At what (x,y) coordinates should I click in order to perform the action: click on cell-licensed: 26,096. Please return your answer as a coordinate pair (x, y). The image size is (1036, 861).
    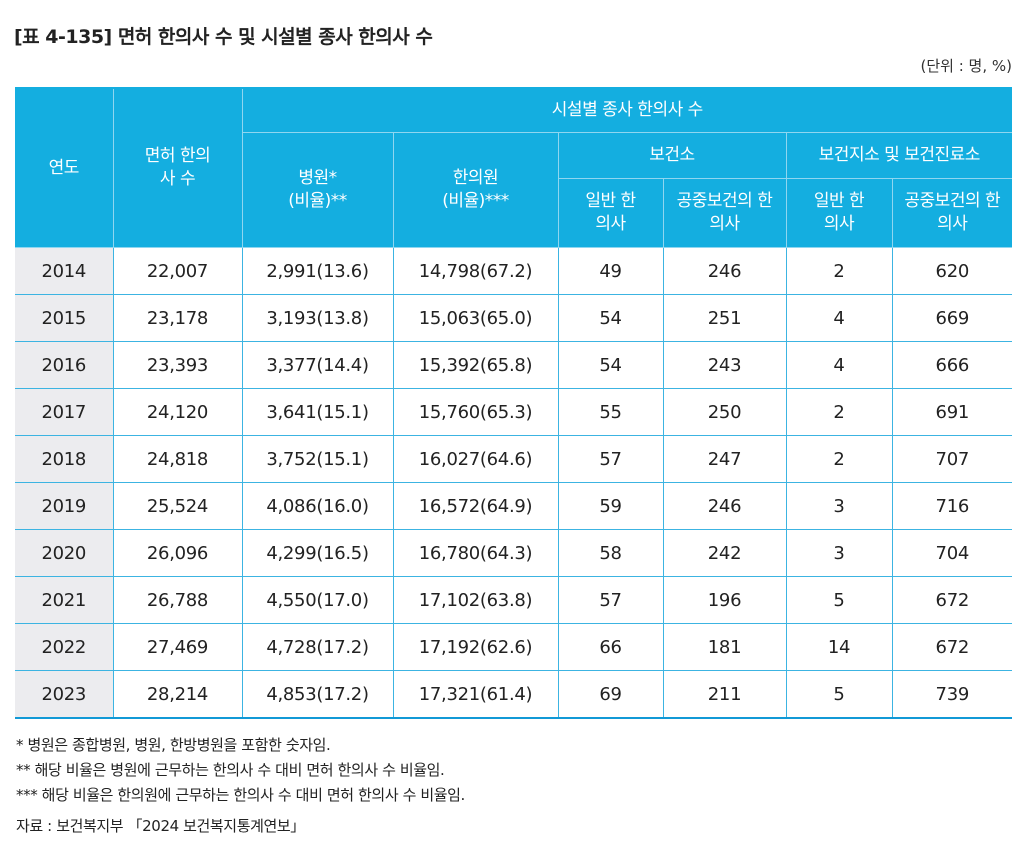
    Looking at the image, I should click on (177, 553).